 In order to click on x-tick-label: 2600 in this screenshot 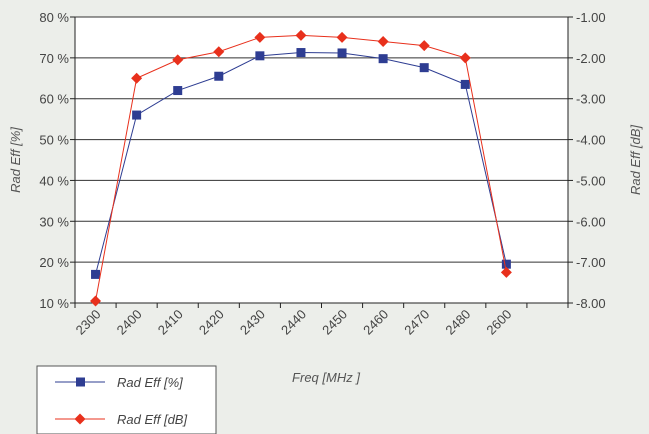, I will do `click(498, 322)`.